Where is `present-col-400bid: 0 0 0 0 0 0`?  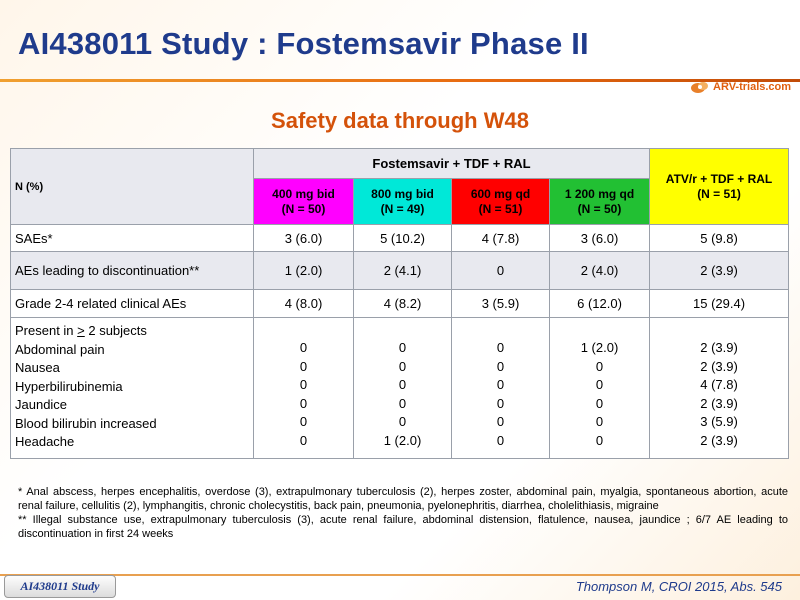
present-col-400bid: 0 0 0 0 0 0 is located at coordinates (303, 388).